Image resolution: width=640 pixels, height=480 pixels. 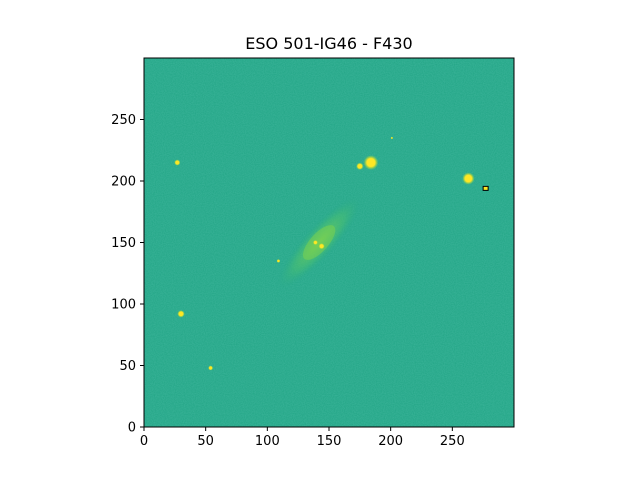 What do you see at coordinates (123, 182) in the screenshot?
I see `y-tick-label: 200` at bounding box center [123, 182].